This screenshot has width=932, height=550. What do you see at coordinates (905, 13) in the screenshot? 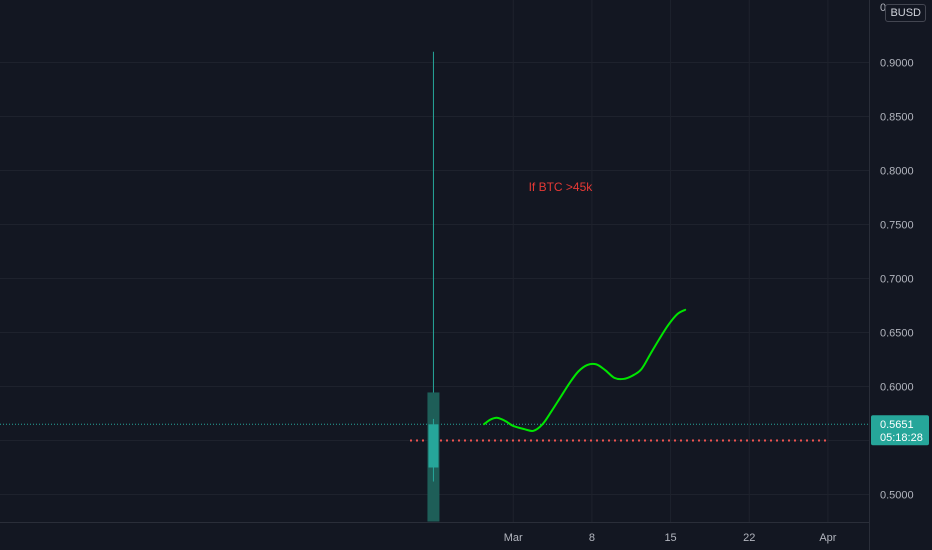
I see `currency-button: BUSD` at bounding box center [905, 13].